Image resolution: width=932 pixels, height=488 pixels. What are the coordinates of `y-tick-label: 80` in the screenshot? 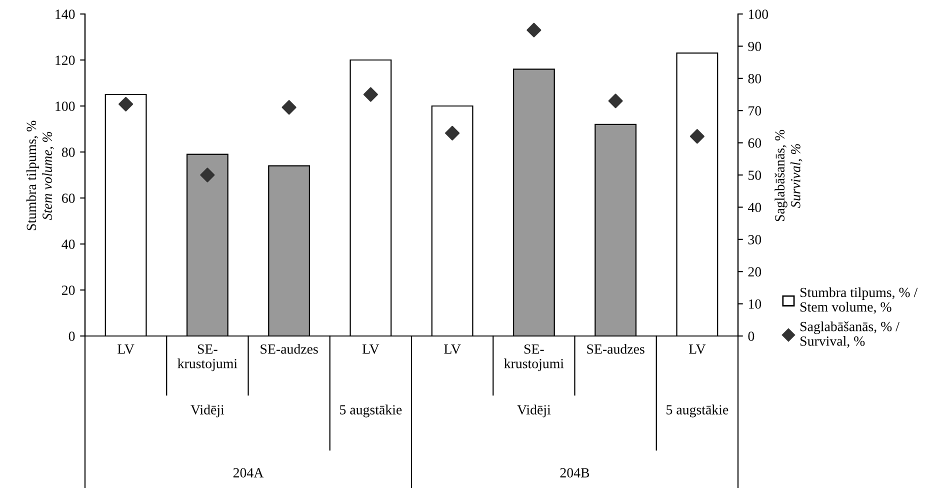 It's located at (68, 152).